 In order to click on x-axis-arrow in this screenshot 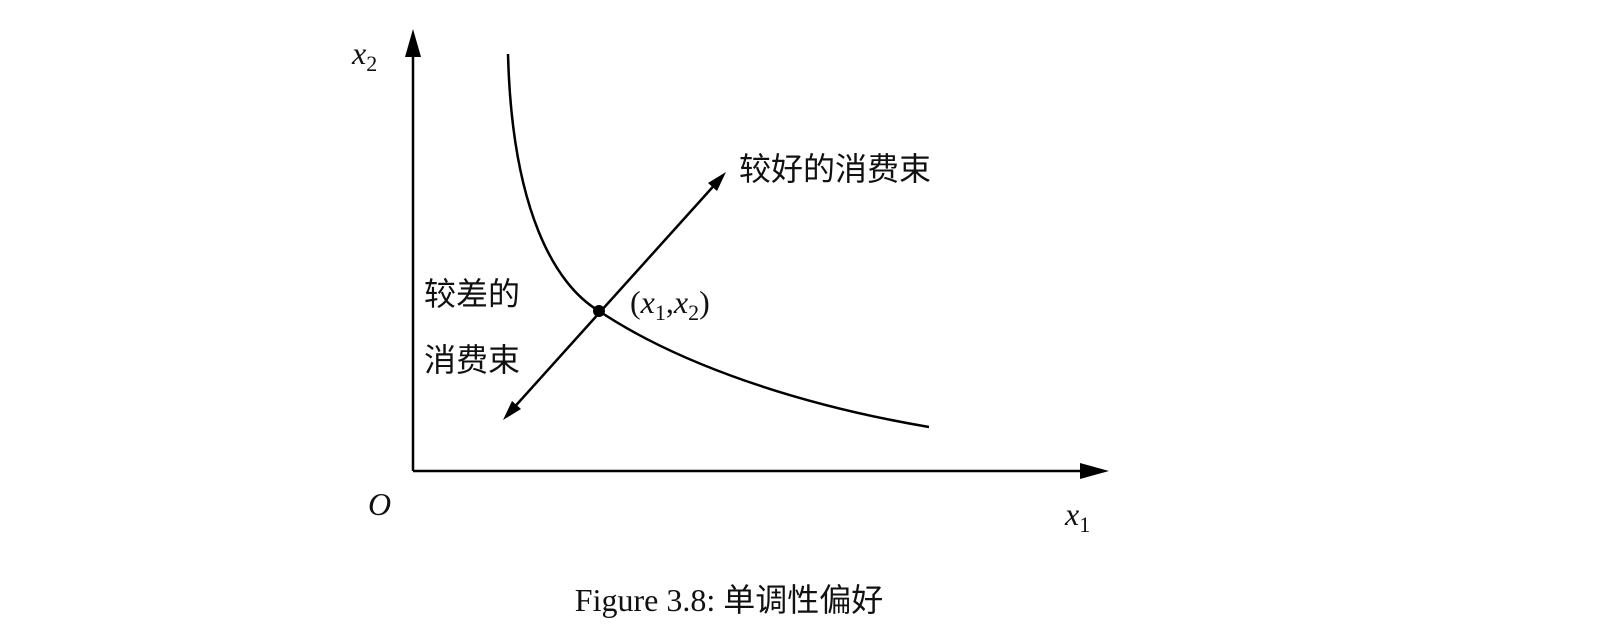, I will do `click(1094, 471)`.